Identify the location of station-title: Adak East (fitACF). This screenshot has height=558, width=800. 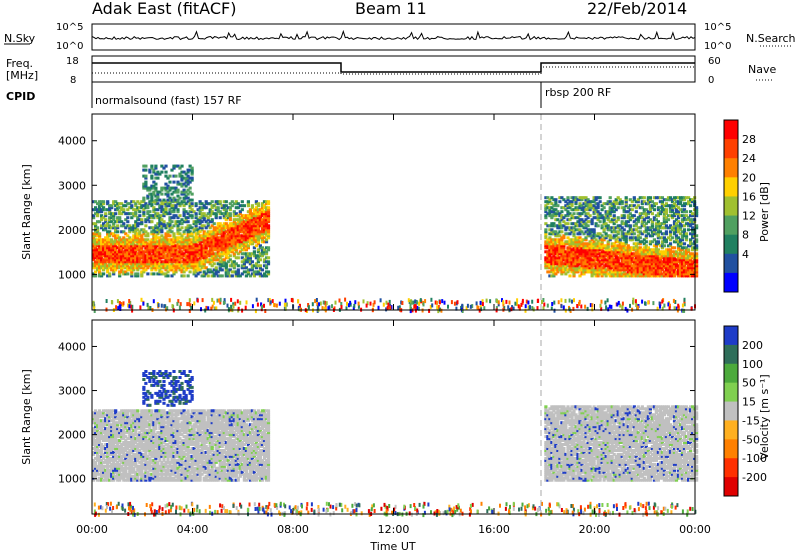
(164, 9).